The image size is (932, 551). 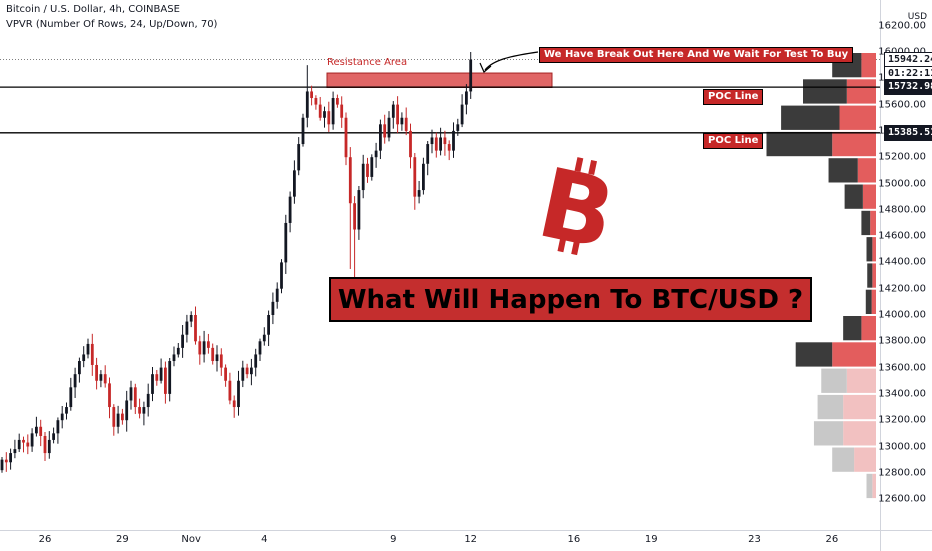 I want to click on headline-text: What Will Happen To BTC/USD ?, so click(x=570, y=299).